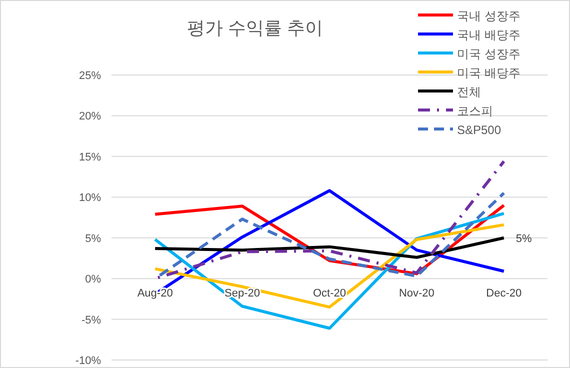 The image size is (570, 368). What do you see at coordinates (479, 130) in the screenshot?
I see `legend-label: S&P500` at bounding box center [479, 130].